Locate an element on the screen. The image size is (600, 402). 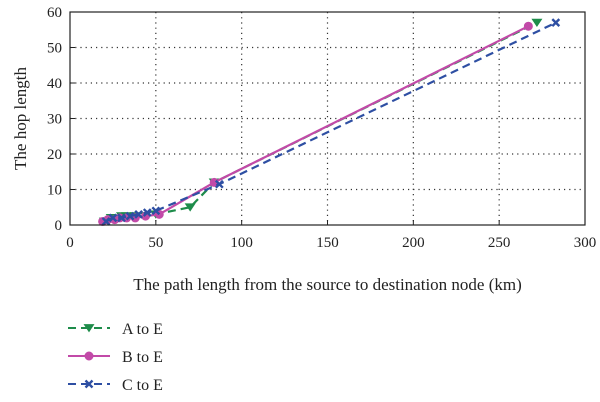
y-tick-label: 60 is located at coordinates (54, 13).